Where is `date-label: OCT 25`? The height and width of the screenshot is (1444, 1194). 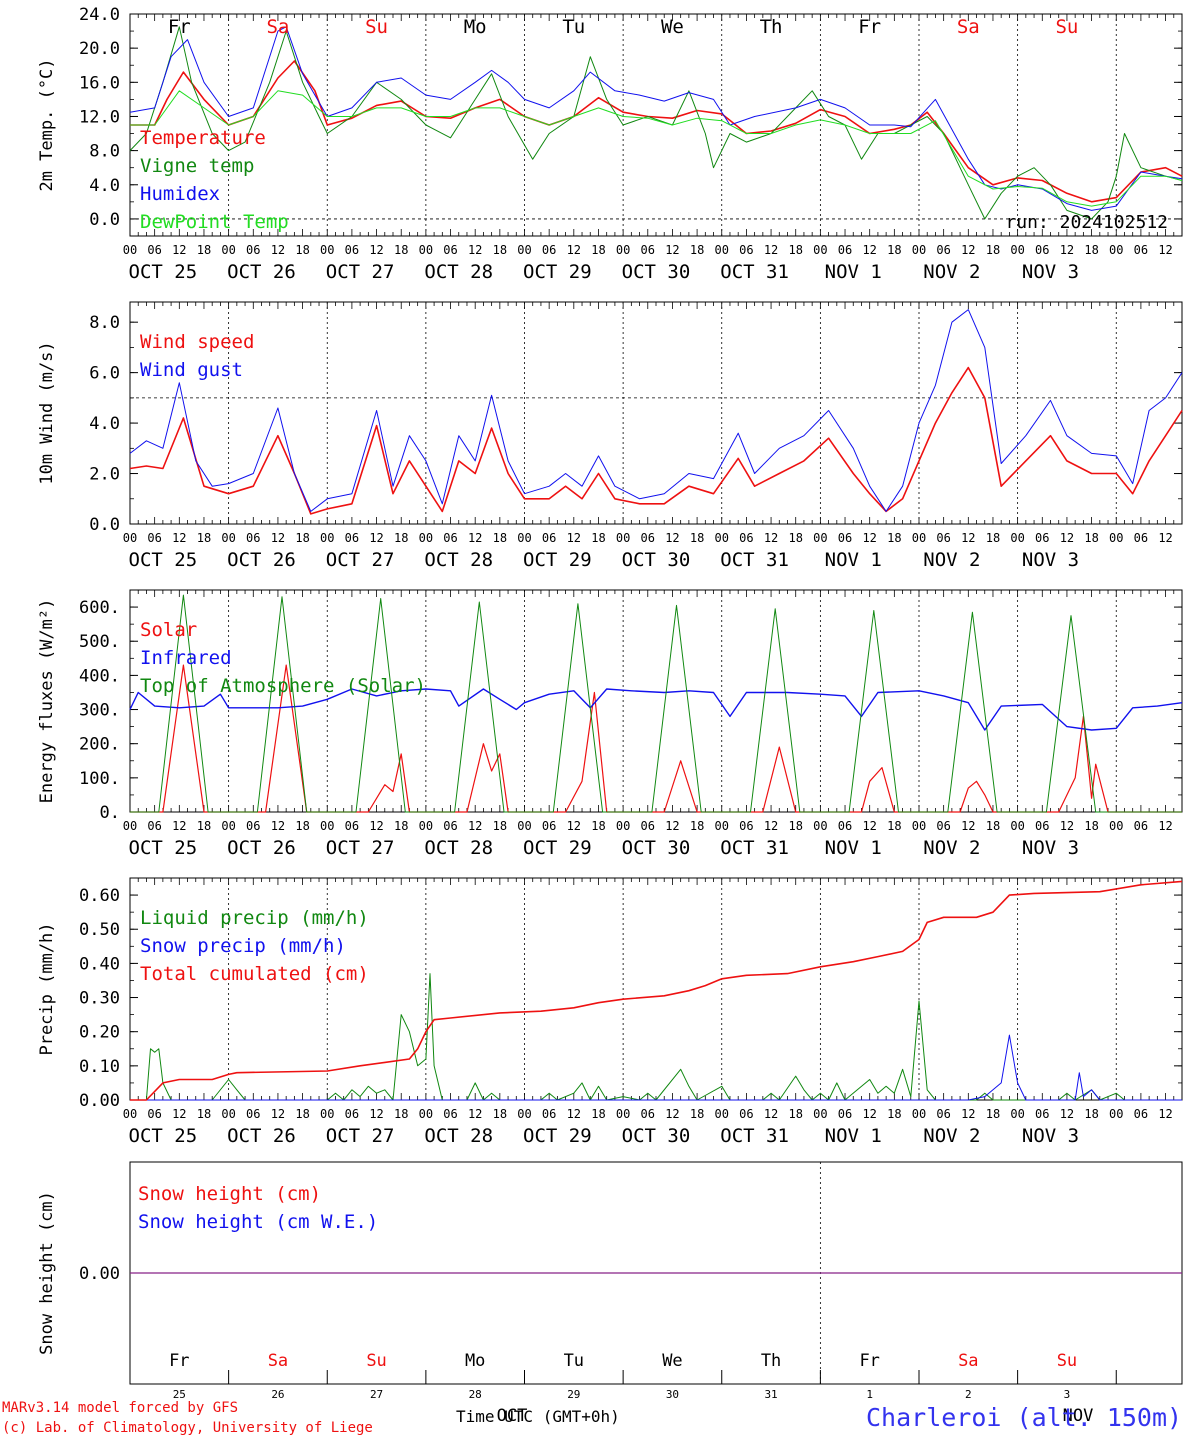 date-label: OCT 25 is located at coordinates (163, 1136).